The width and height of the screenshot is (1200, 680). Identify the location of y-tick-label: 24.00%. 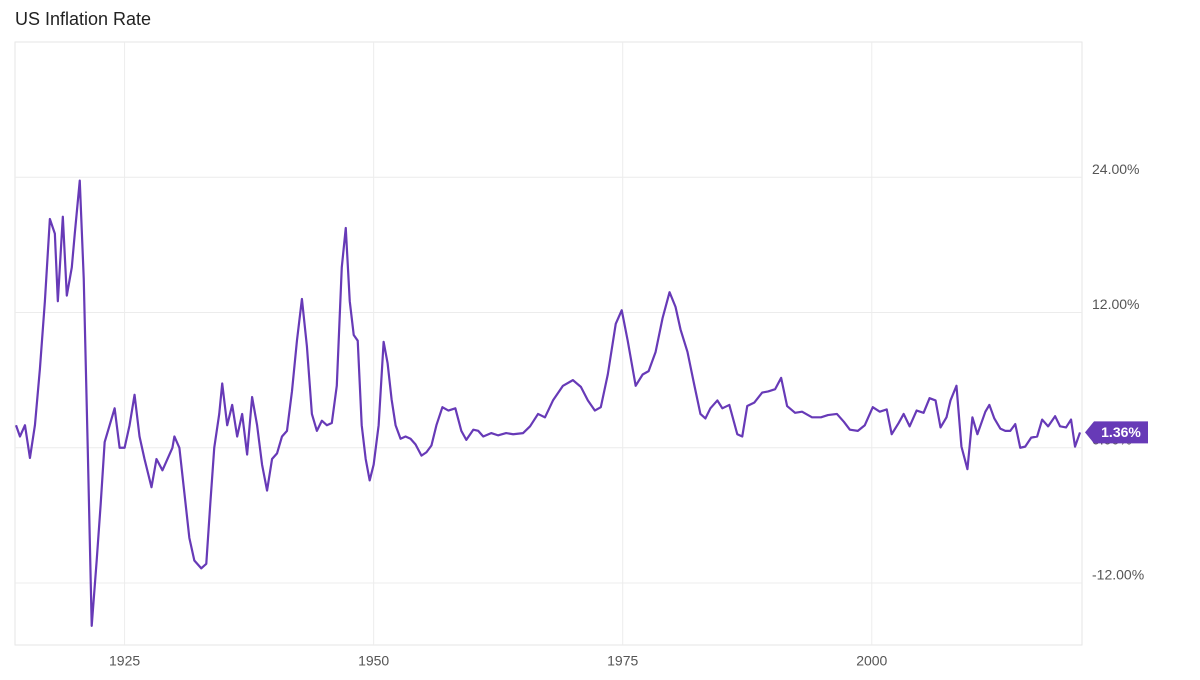
(1115, 169).